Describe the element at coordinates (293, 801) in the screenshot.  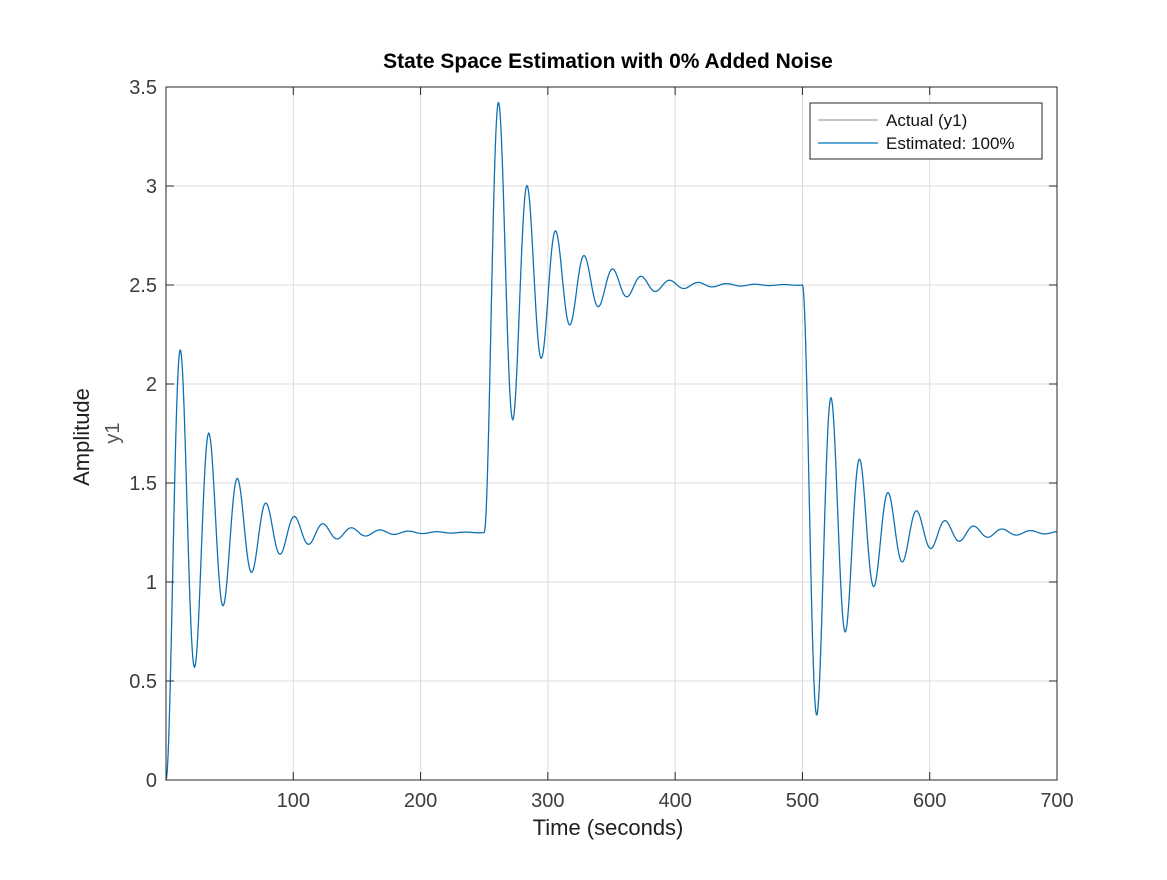
I see `x-tick-label: 100` at that location.